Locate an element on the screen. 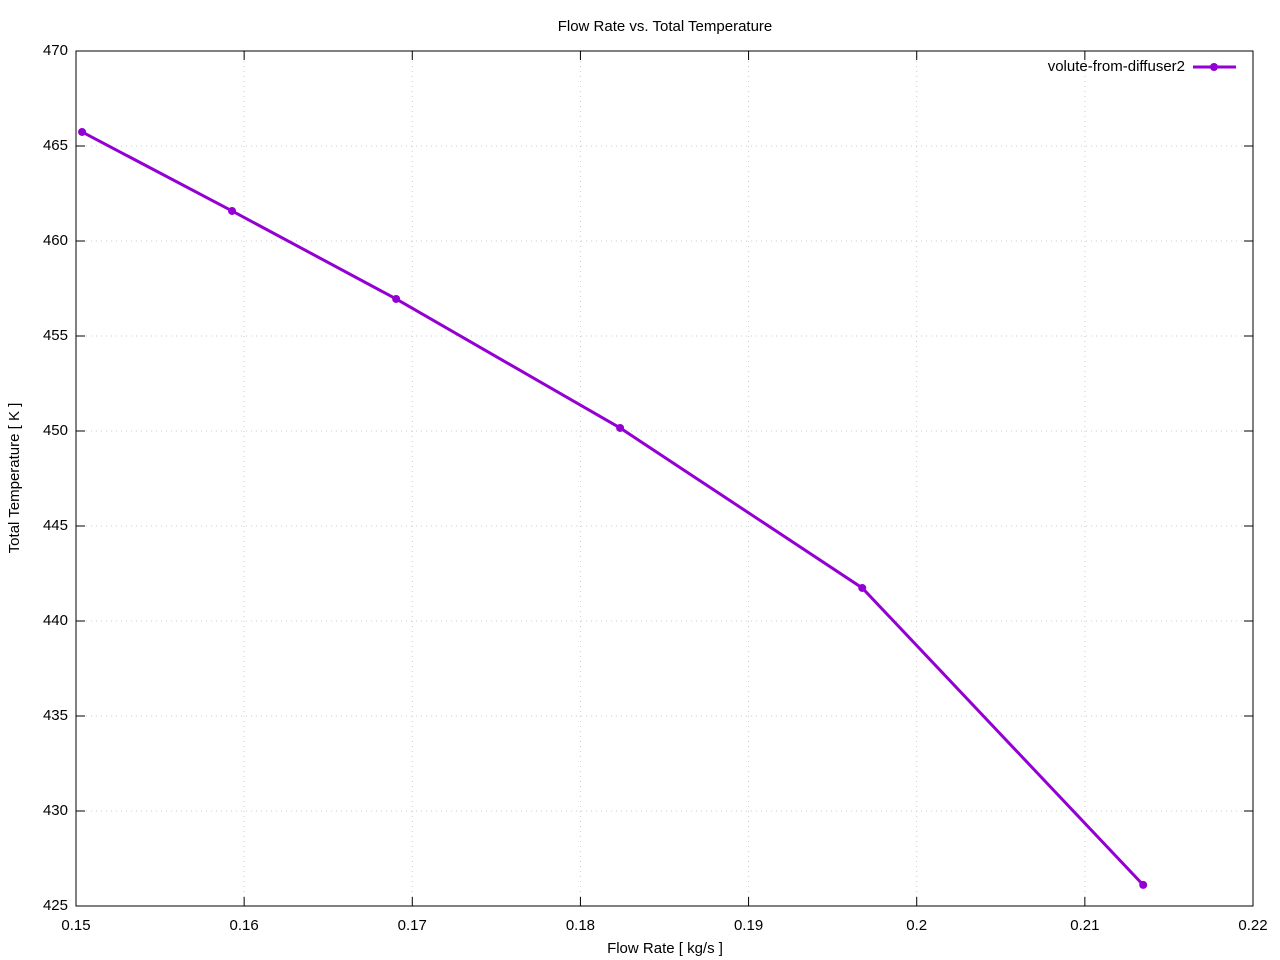 The height and width of the screenshot is (960, 1280). x-tick-label: 0.18 is located at coordinates (580, 925).